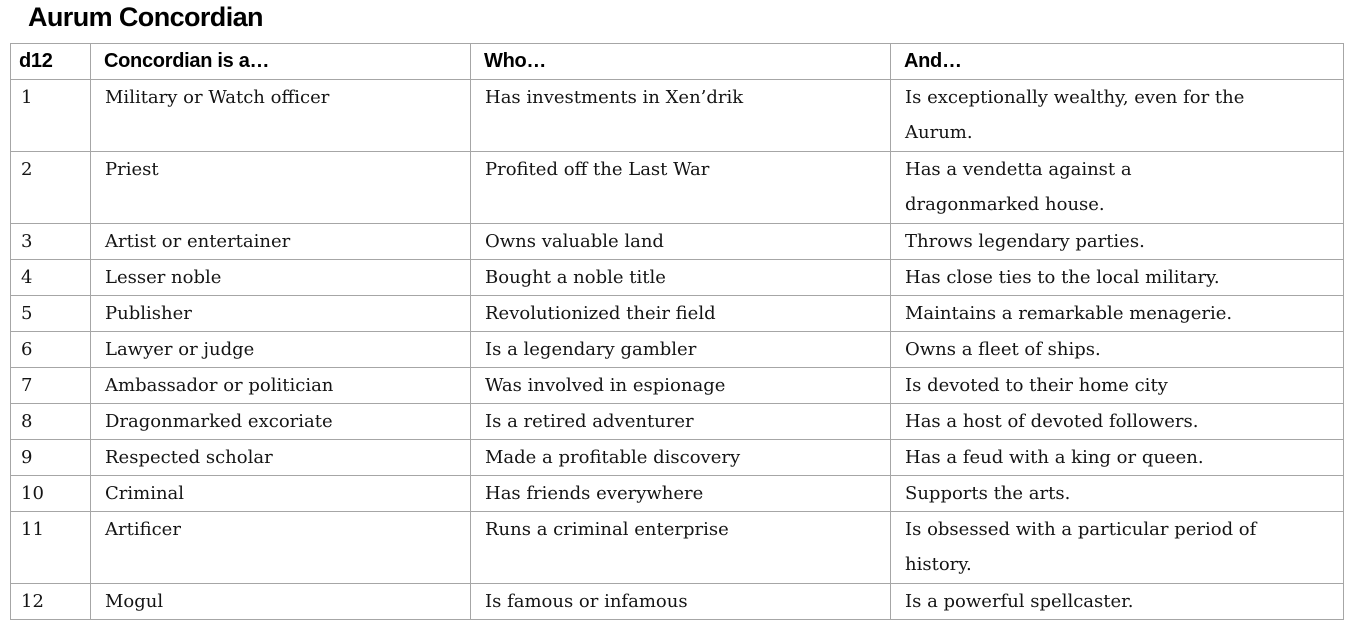 The width and height of the screenshot is (1354, 630). Describe the element at coordinates (1117, 457) in the screenshot. I see `cell-and: Has a feud with a king or queen.` at that location.